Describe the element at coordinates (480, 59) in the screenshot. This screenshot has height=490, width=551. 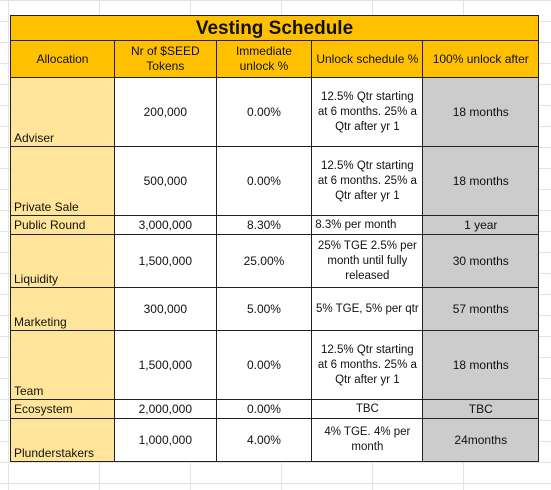
I see `header-full-unlock: 100% unlock after` at that location.